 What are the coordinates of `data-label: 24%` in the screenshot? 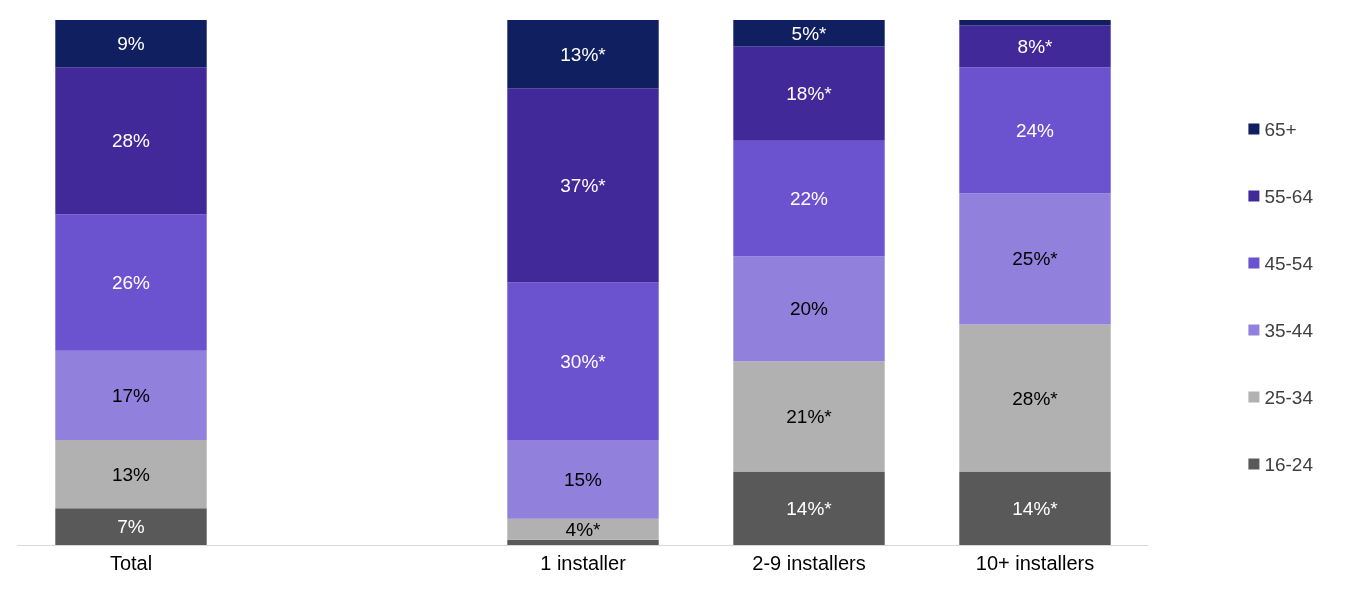 It's located at (1035, 130).